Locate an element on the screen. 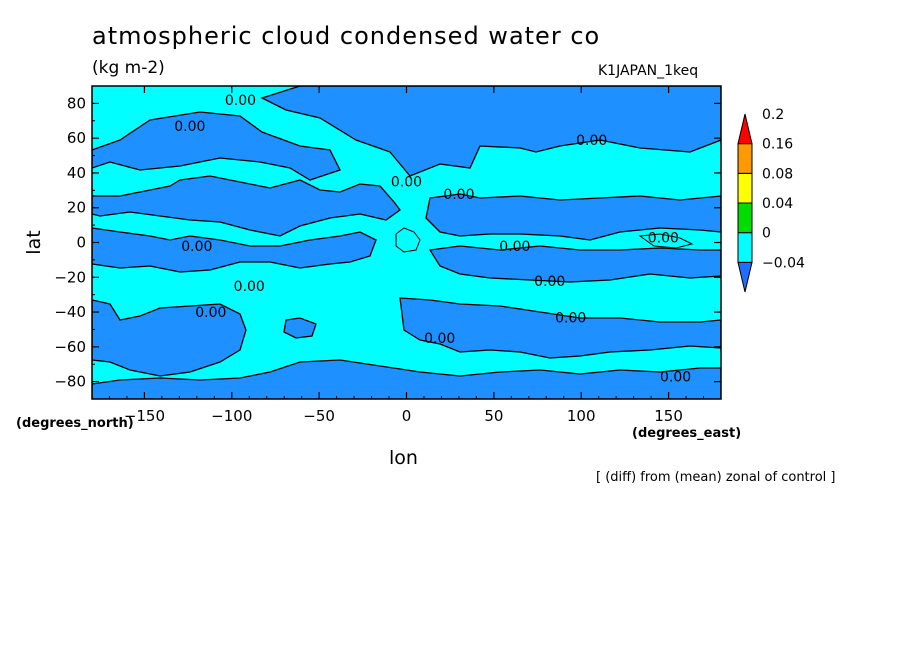  y-tick-label: 0 is located at coordinates (81, 243).